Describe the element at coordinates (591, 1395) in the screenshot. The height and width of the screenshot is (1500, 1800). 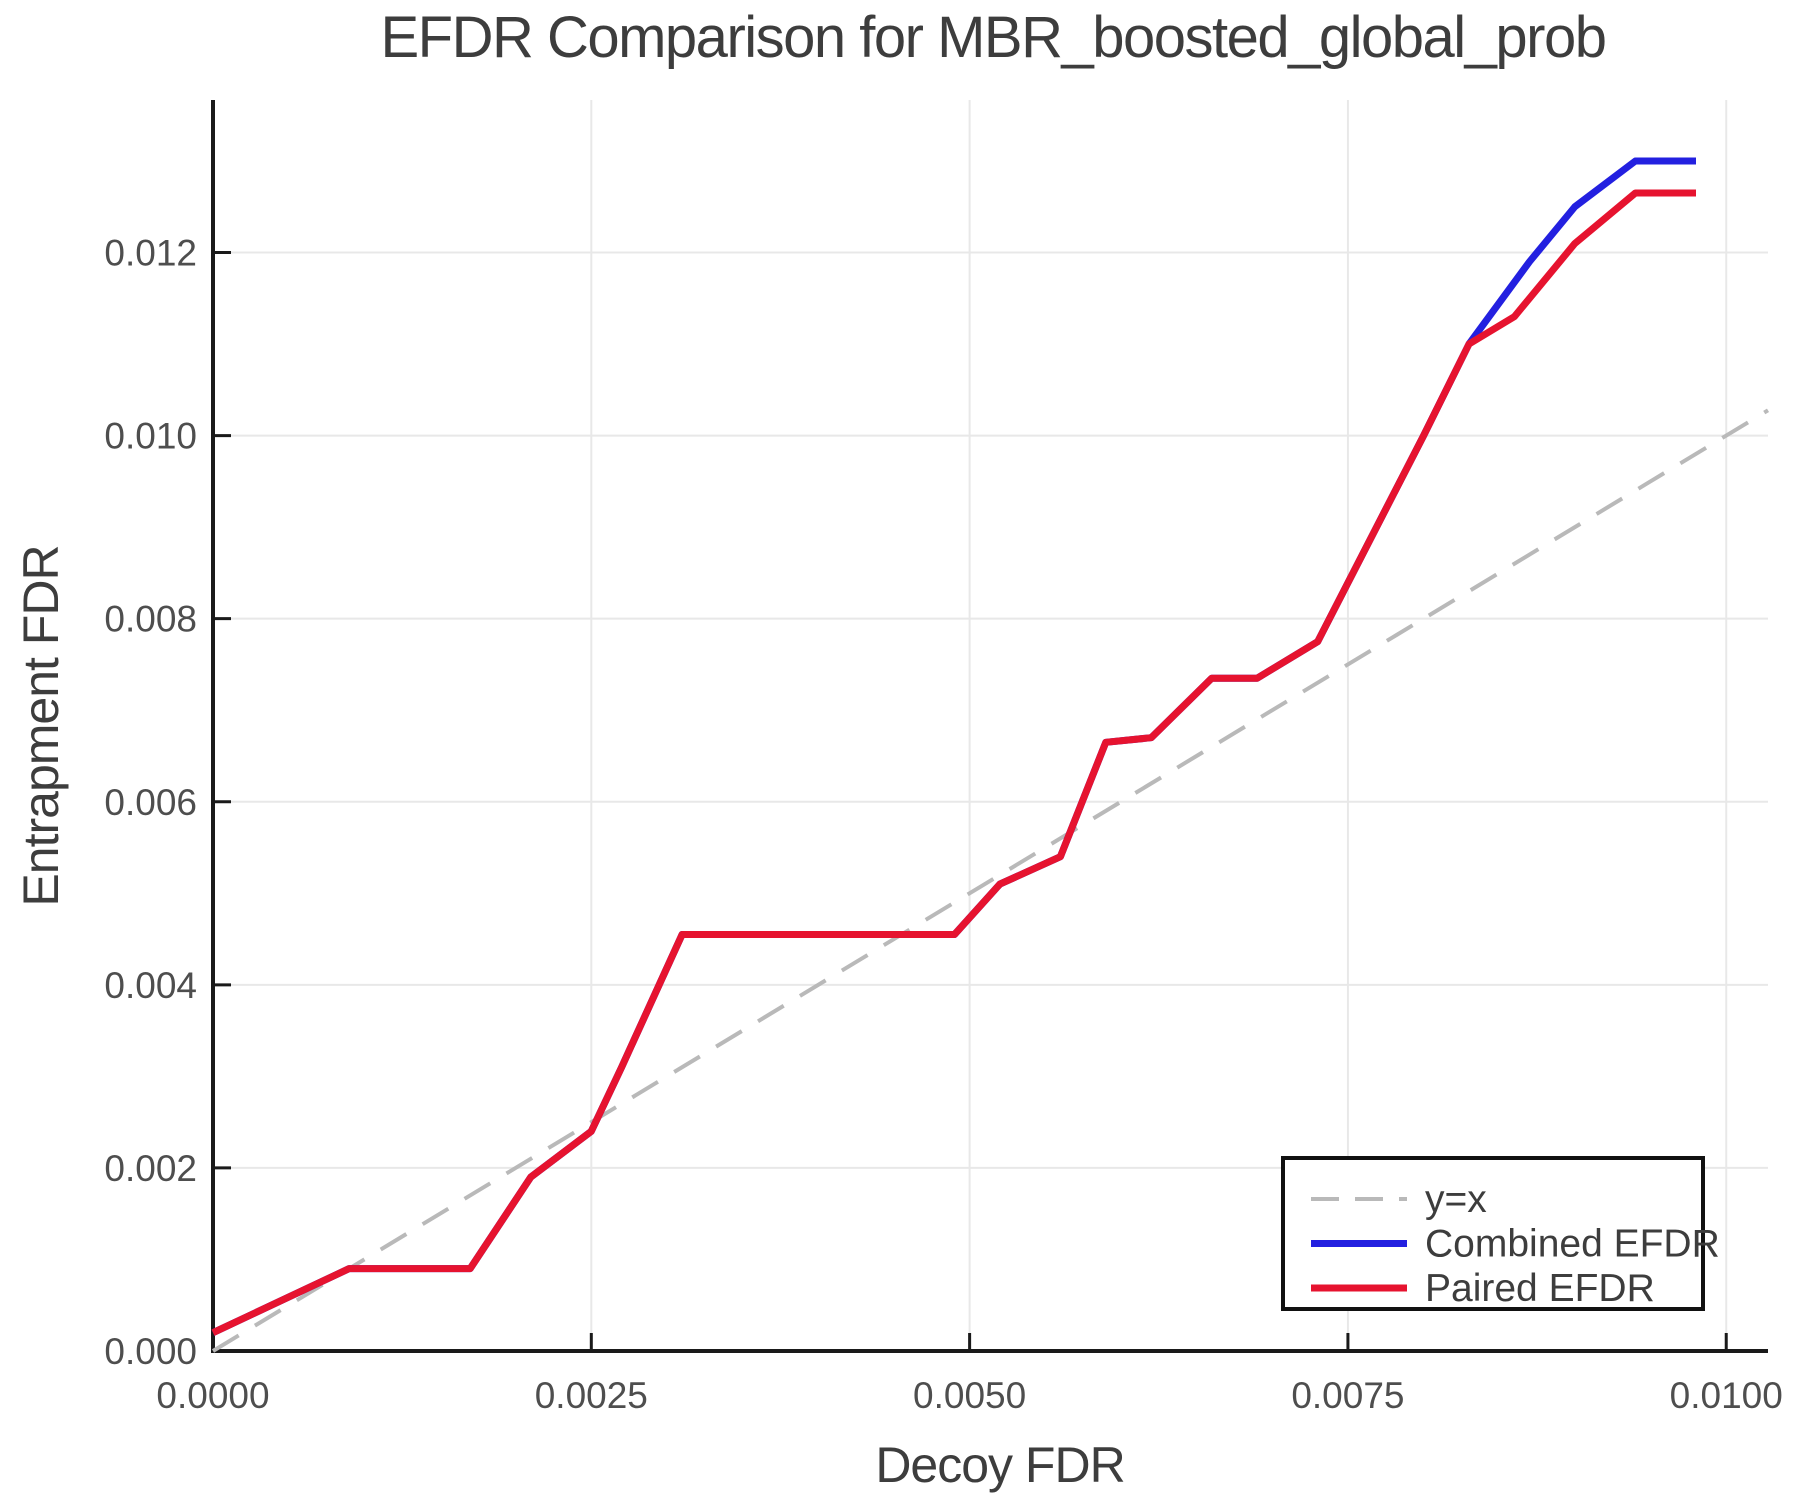
I see `x-tick-label: 0.0025` at that location.